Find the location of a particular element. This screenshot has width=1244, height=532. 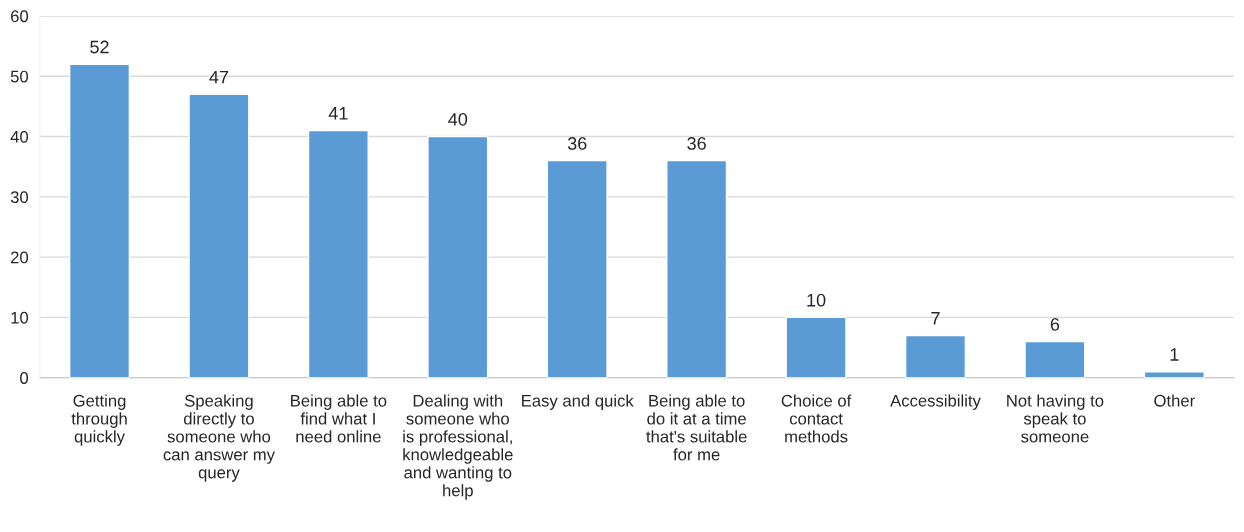

data-label: 47 is located at coordinates (219, 77).